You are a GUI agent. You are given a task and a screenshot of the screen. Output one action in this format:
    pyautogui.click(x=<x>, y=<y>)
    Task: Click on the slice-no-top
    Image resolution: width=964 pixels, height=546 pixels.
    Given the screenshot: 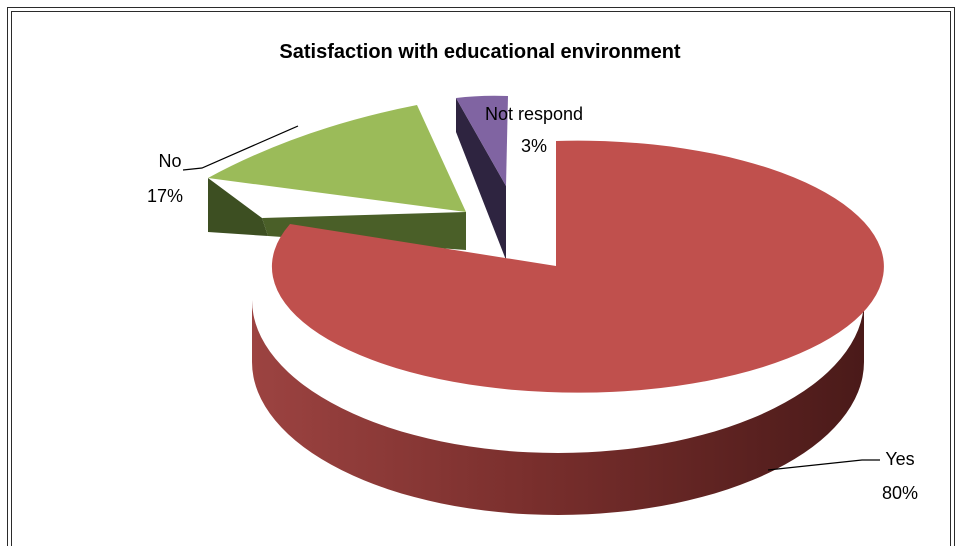 What is the action you would take?
    pyautogui.click(x=337, y=158)
    